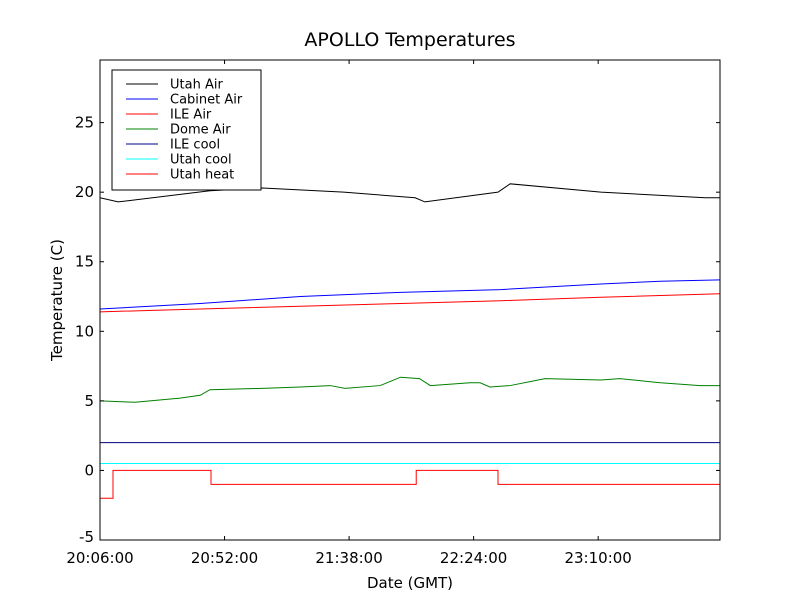 Image resolution: width=800 pixels, height=604 pixels. Describe the element at coordinates (409, 389) in the screenshot. I see `series-line-dome-air` at that location.